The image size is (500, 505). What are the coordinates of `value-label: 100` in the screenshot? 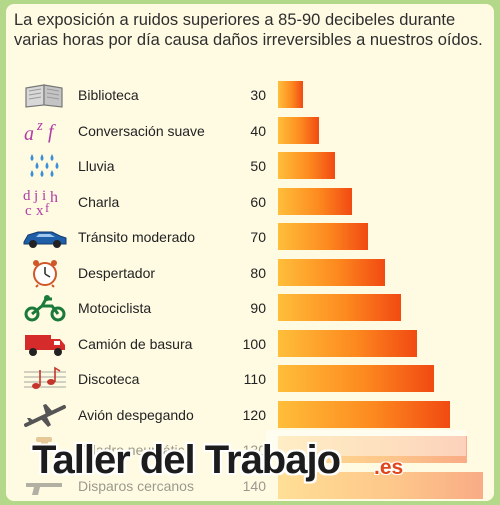 It's located at (254, 343).